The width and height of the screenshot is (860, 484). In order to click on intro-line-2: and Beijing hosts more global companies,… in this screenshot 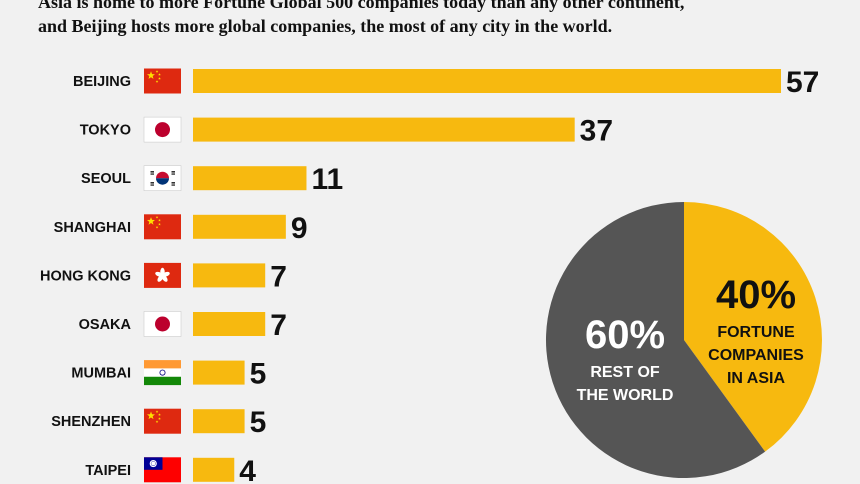, I will do `click(325, 26)`.